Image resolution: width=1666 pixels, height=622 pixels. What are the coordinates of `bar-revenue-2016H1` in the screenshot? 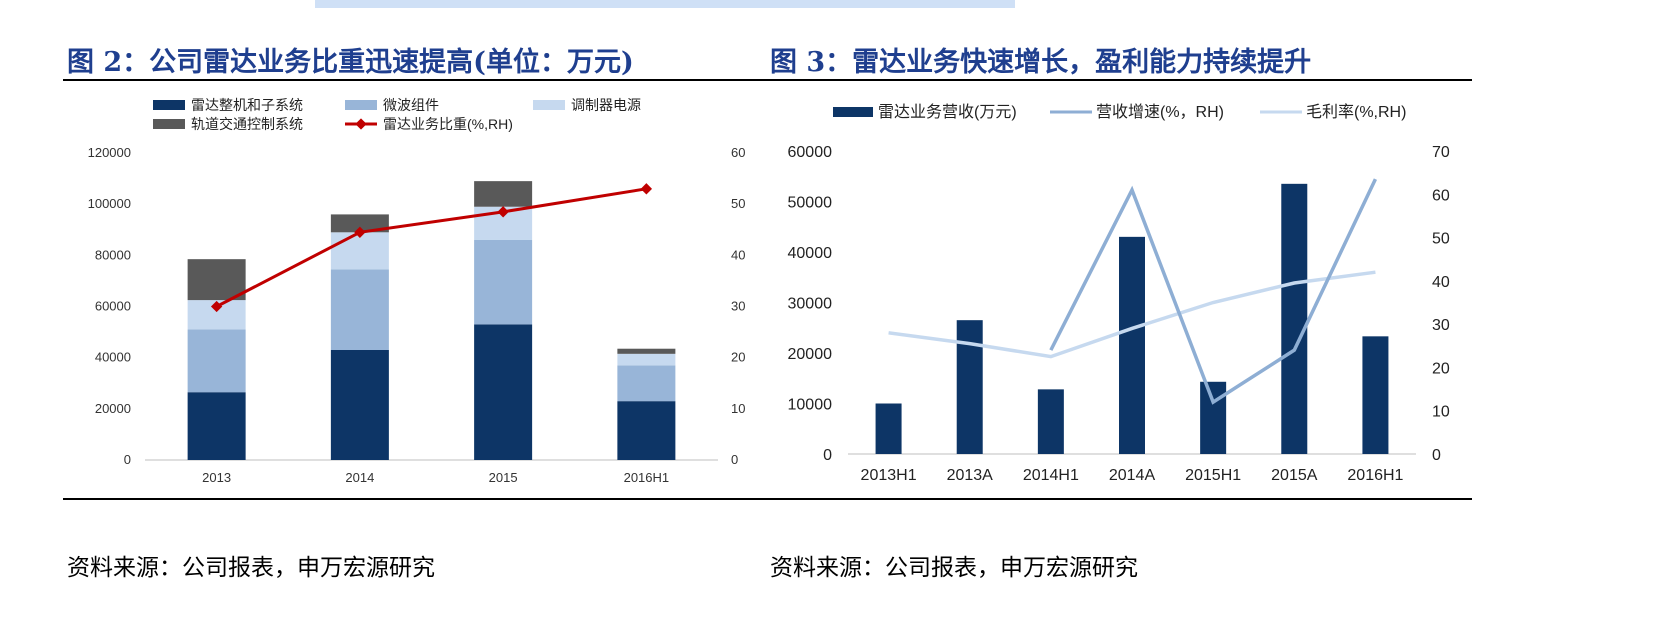 It's located at (1375, 395).